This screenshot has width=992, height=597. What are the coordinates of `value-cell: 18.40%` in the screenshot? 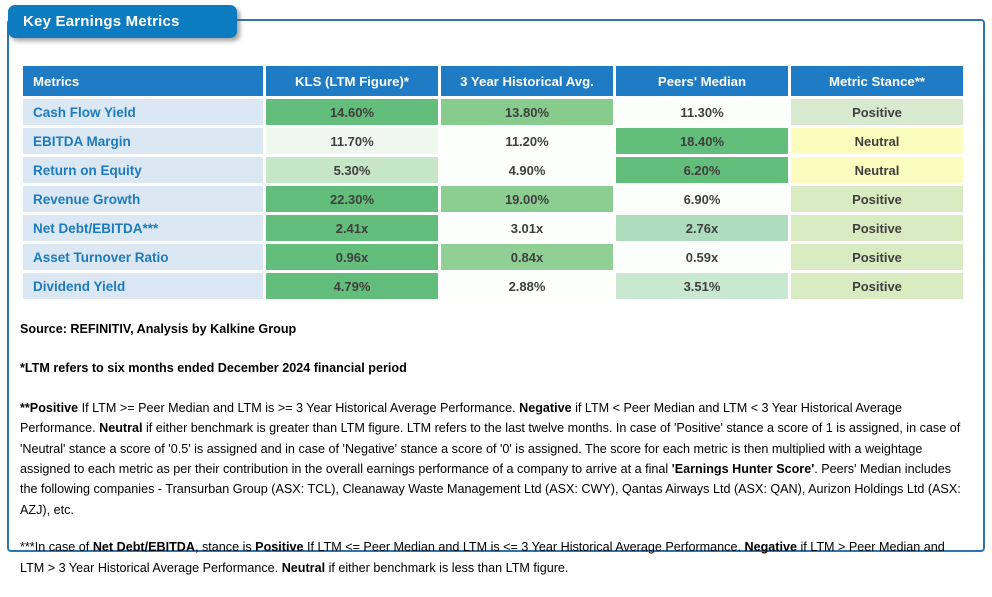 It's located at (702, 141).